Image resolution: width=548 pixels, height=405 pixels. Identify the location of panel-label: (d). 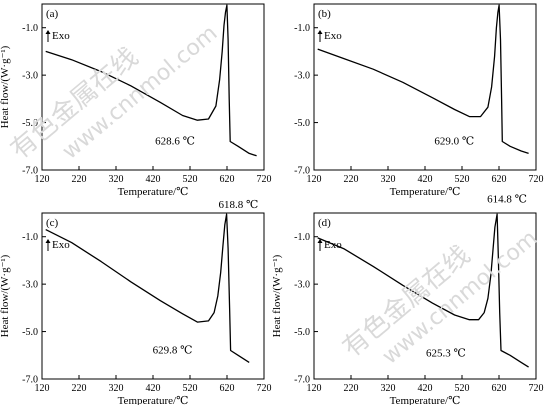
(324, 223).